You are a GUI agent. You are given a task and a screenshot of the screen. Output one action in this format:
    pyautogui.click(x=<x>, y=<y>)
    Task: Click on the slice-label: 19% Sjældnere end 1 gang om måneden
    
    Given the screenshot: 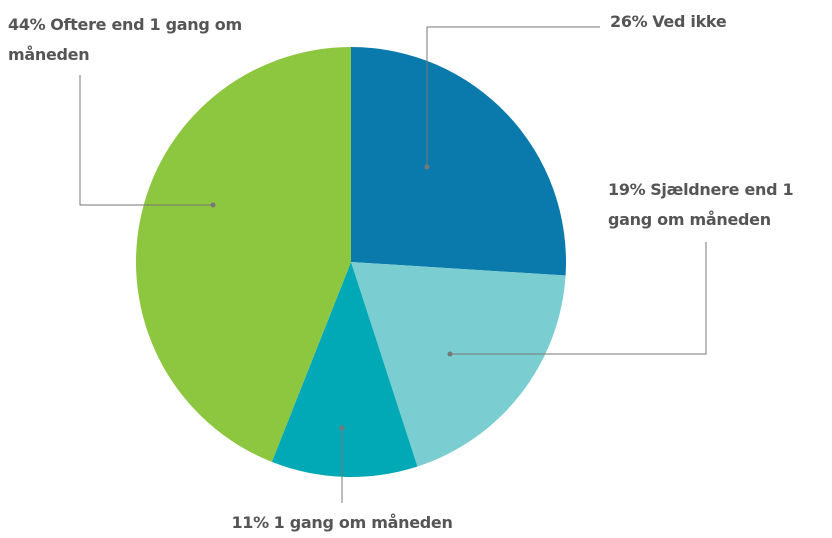 What is the action you would take?
    pyautogui.click(x=715, y=205)
    